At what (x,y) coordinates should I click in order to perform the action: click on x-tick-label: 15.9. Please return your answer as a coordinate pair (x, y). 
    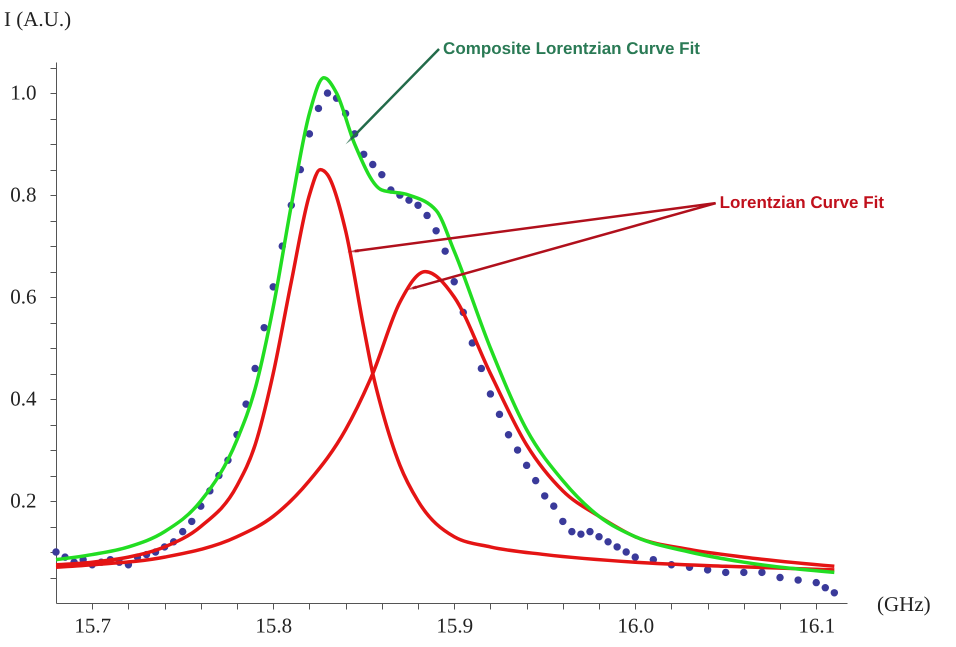
    Looking at the image, I should click on (455, 626).